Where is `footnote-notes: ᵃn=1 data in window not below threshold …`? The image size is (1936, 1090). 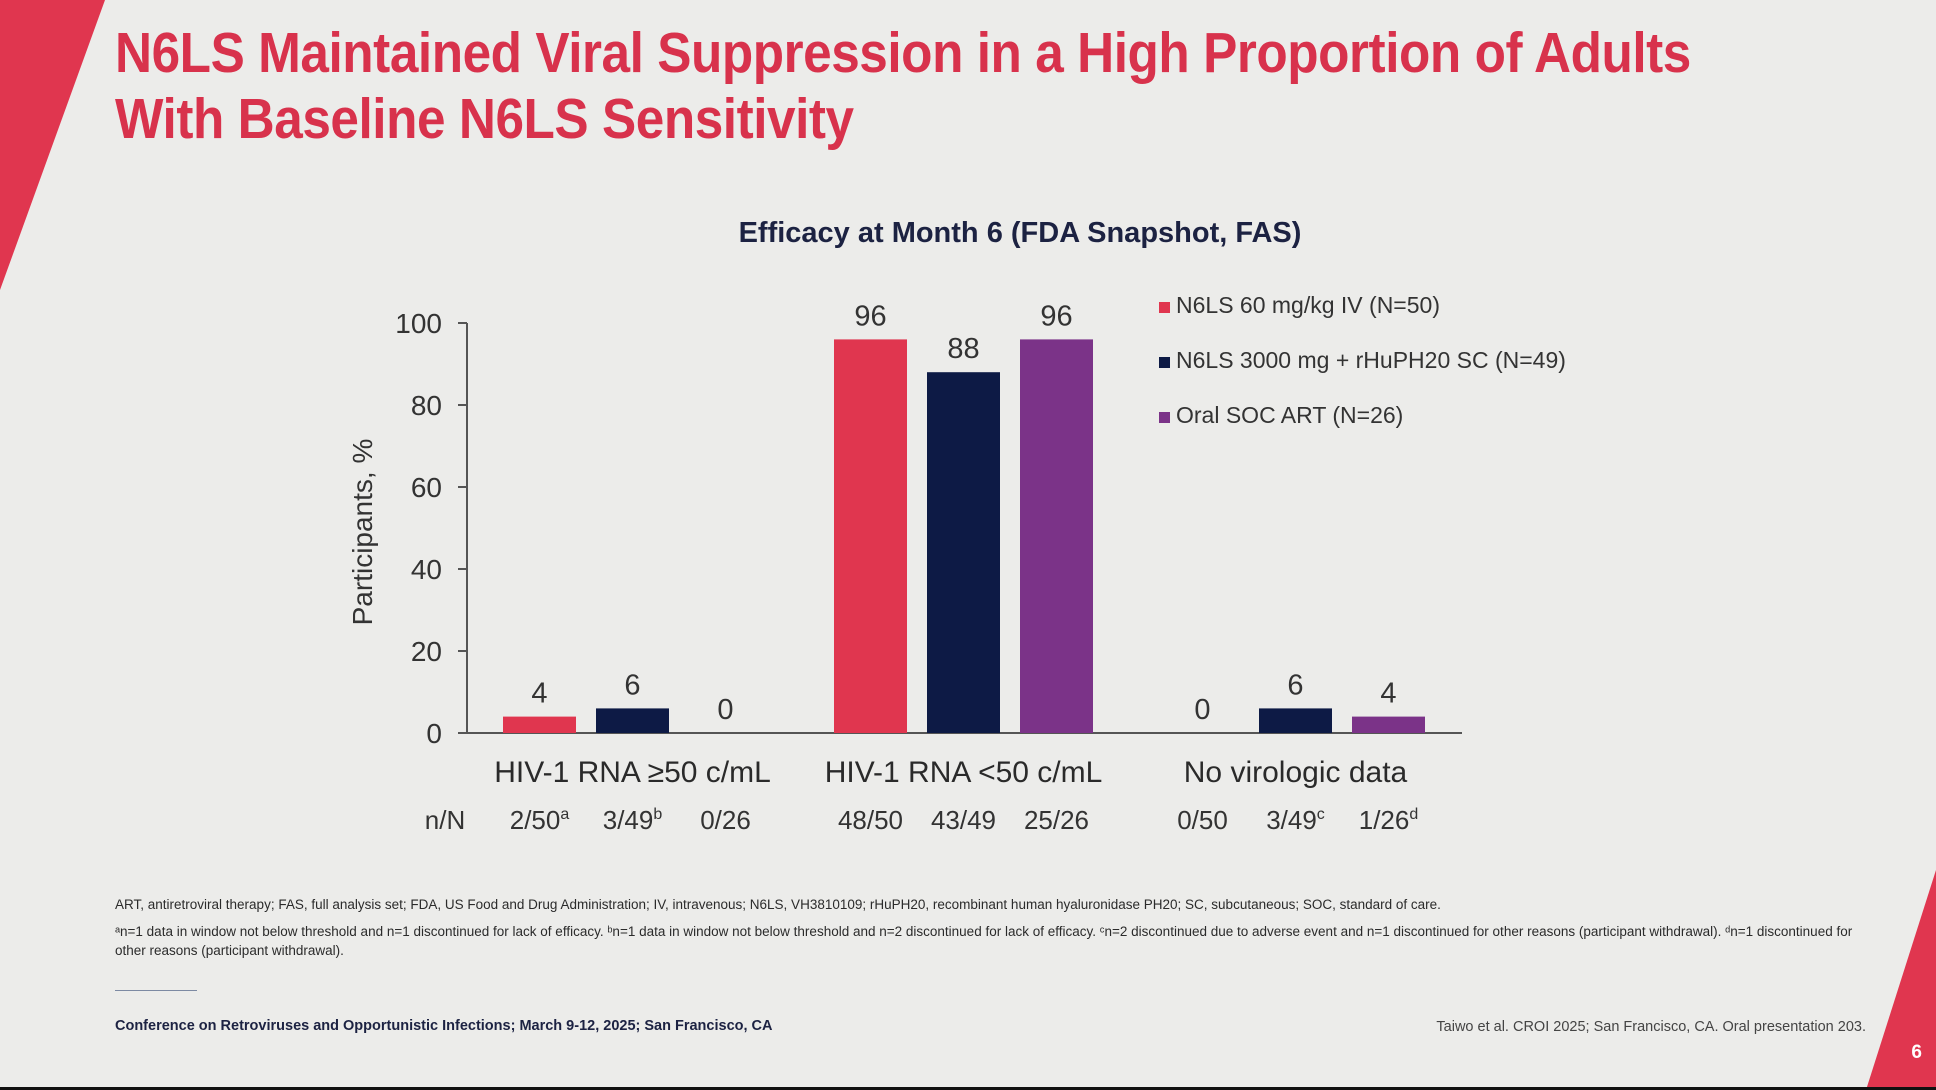
footnote-notes: ᵃn=1 data in window not below threshold … is located at coordinates (1000, 941).